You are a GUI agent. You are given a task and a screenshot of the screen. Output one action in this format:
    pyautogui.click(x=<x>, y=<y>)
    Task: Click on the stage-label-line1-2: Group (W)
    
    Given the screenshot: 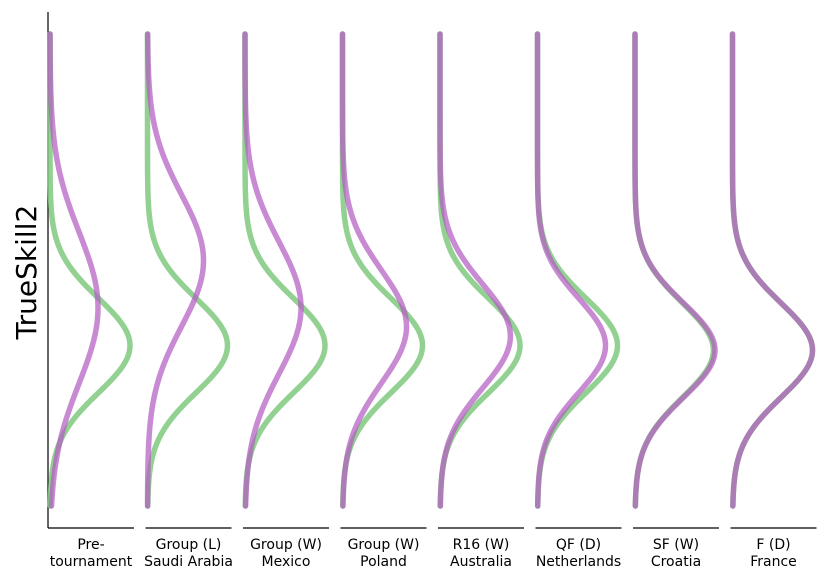 What is the action you would take?
    pyautogui.click(x=286, y=545)
    